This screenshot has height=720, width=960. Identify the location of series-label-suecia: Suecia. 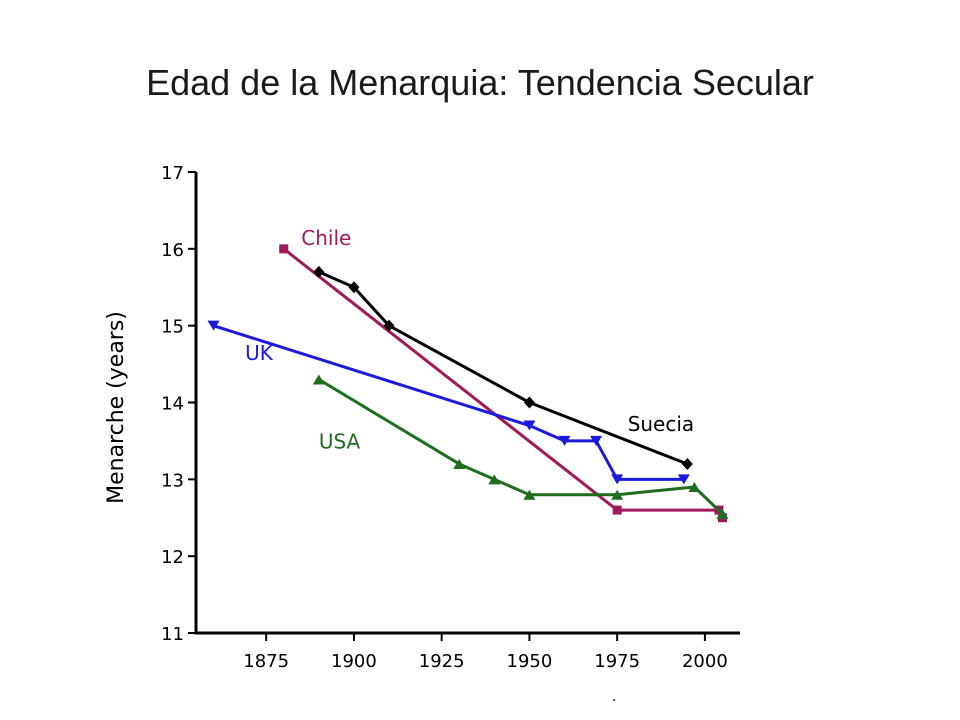
(661, 424).